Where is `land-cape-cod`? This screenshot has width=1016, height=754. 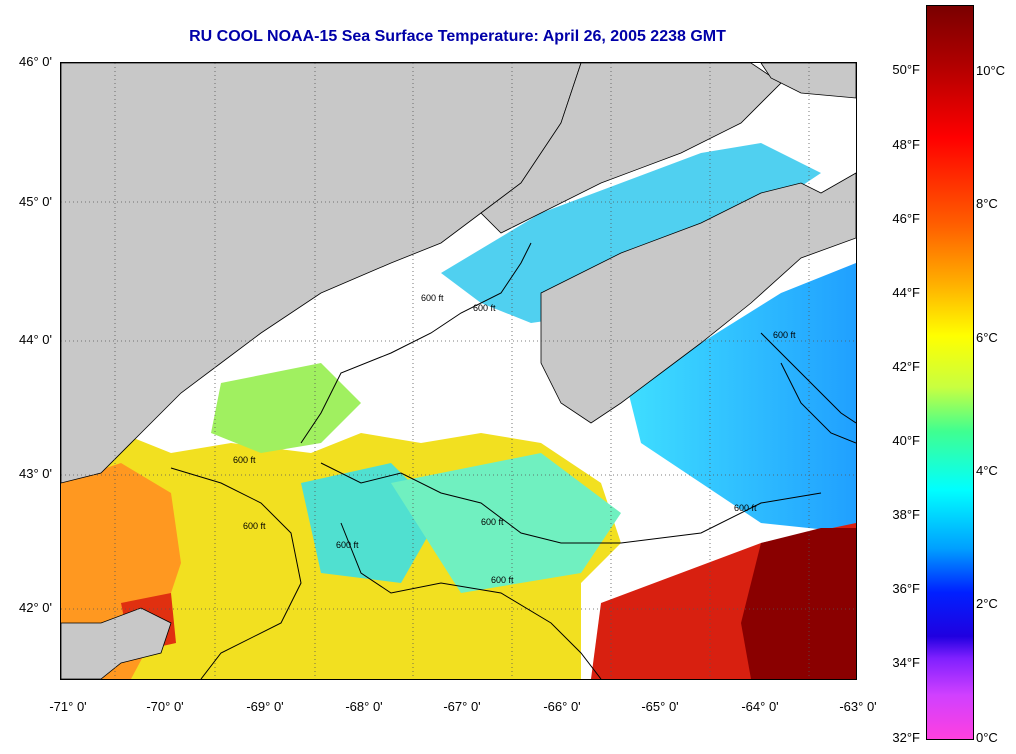 land-cape-cod is located at coordinates (116, 643).